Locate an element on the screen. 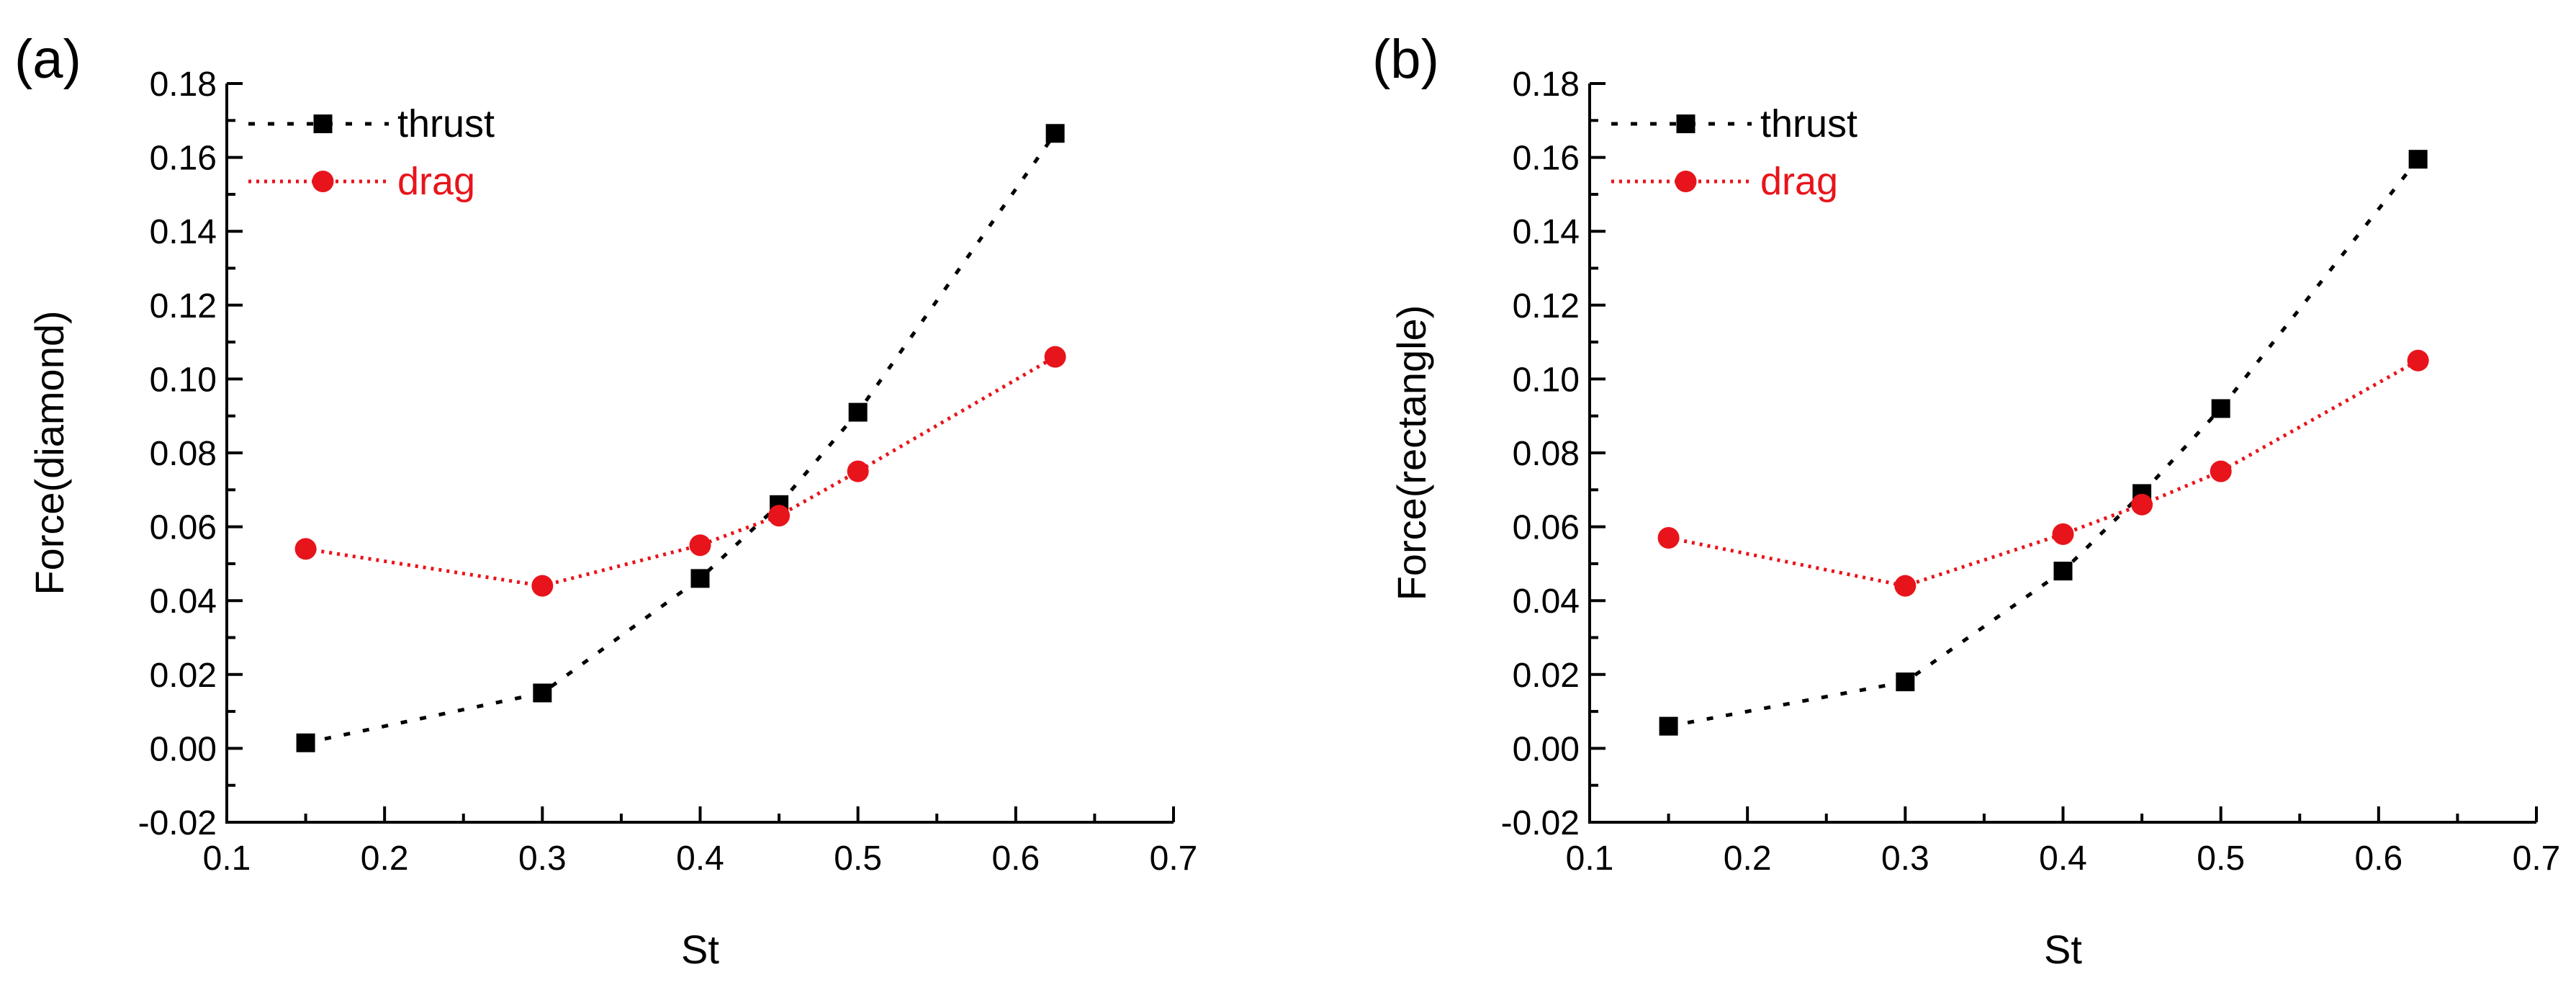 The image size is (2576, 990). panel-label: (b) is located at coordinates (1405, 59).